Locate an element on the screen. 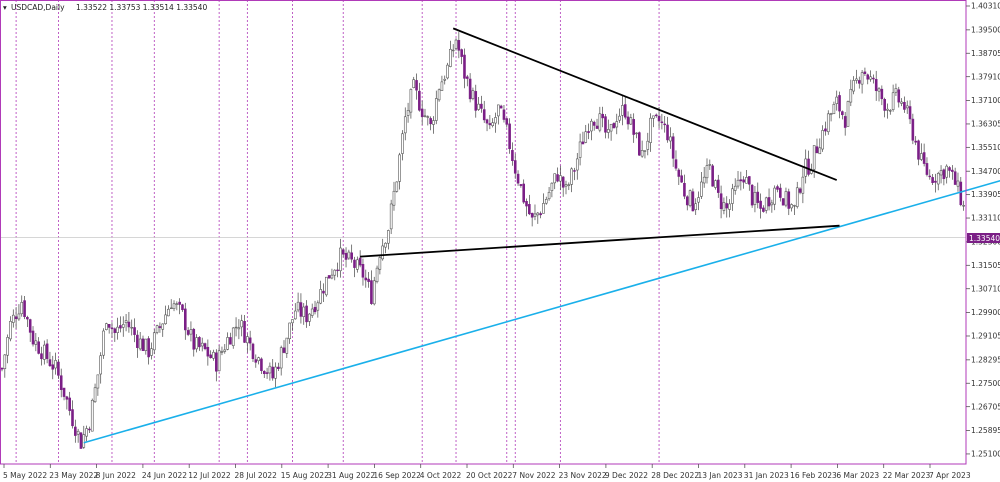 The width and height of the screenshot is (1000, 482). price-tick-label: 1.30710 is located at coordinates (985, 288).